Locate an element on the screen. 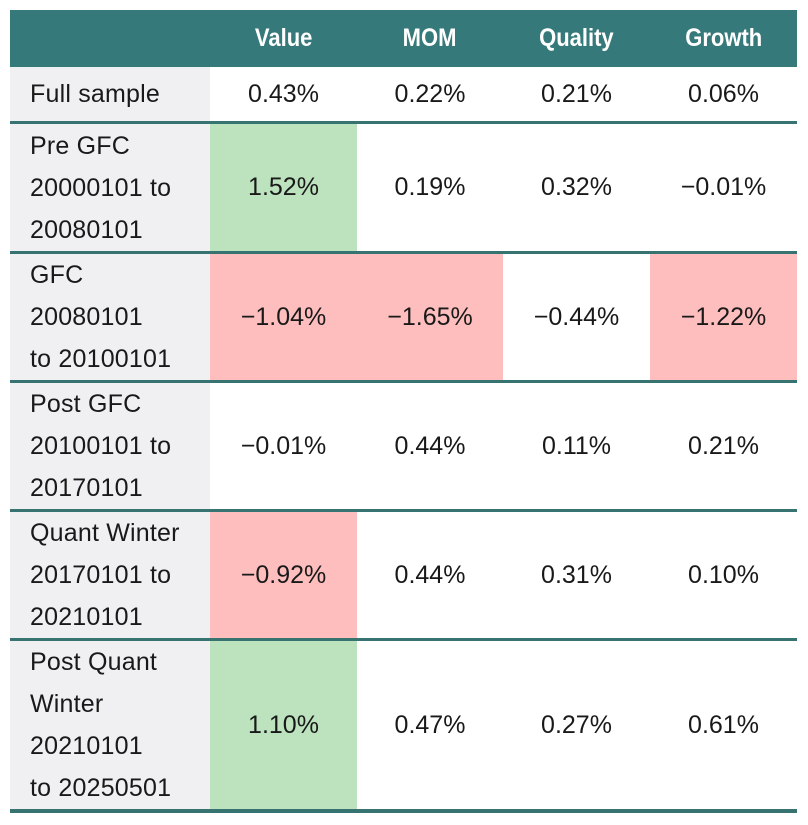 The image size is (808, 825). quality-cell: 0.21% is located at coordinates (576, 93).